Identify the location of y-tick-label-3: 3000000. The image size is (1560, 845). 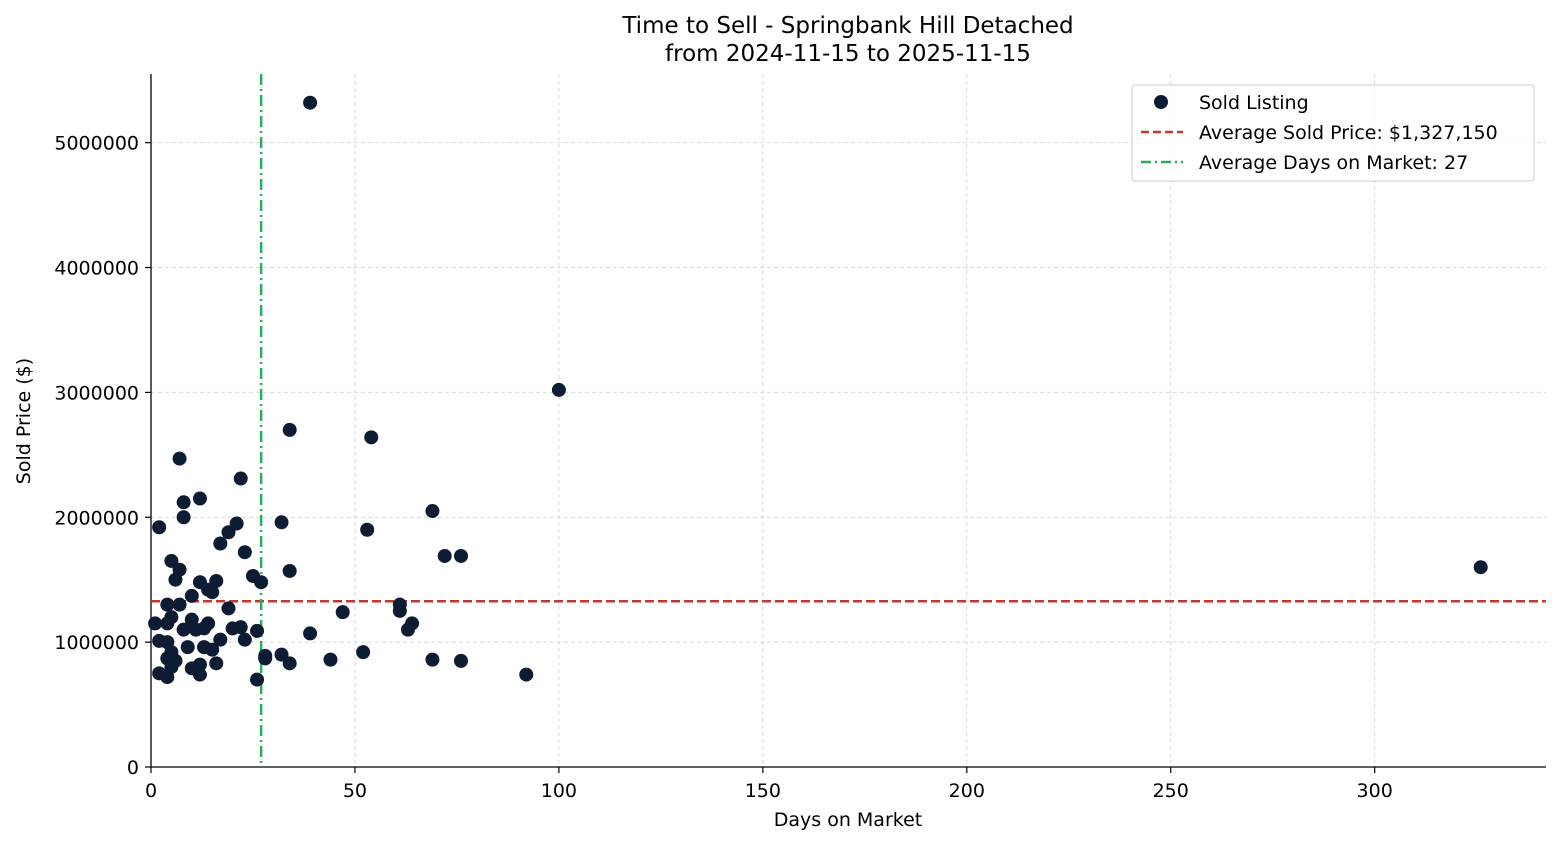
(96, 393).